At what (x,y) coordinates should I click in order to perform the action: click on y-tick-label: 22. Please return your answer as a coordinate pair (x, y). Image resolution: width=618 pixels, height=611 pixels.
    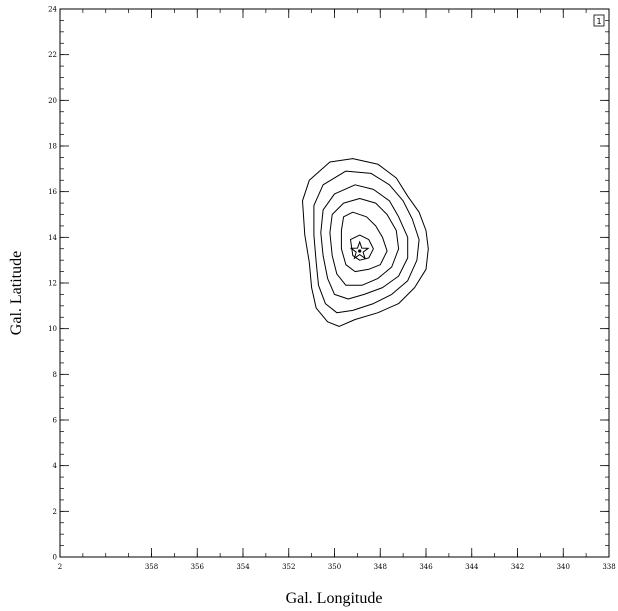
    Looking at the image, I should click on (52, 55).